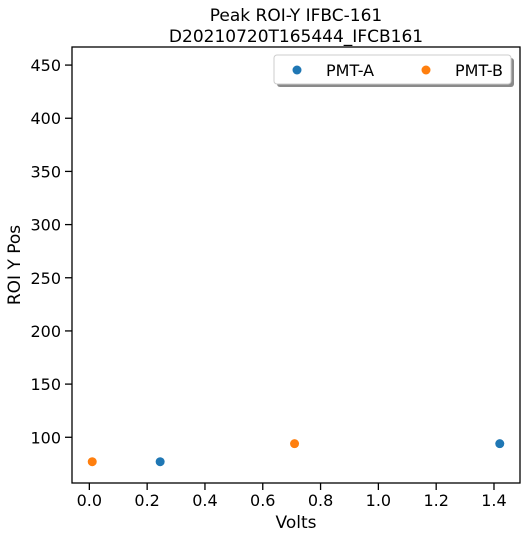 This screenshot has height=539, width=526. I want to click on legend-marker-pmt-b, so click(426, 70).